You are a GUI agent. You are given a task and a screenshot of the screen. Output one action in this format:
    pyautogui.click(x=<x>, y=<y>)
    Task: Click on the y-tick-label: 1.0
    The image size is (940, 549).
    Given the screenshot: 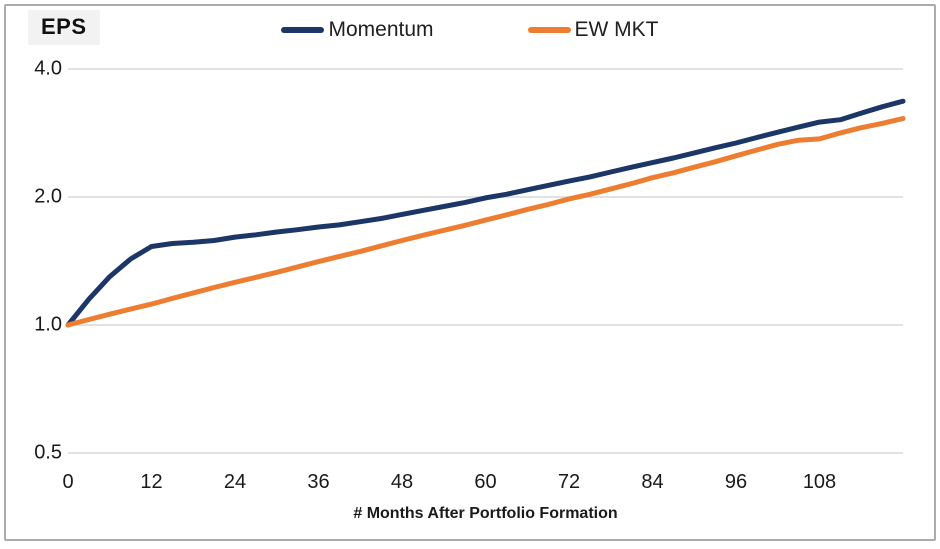 What is the action you would take?
    pyautogui.click(x=48, y=324)
    